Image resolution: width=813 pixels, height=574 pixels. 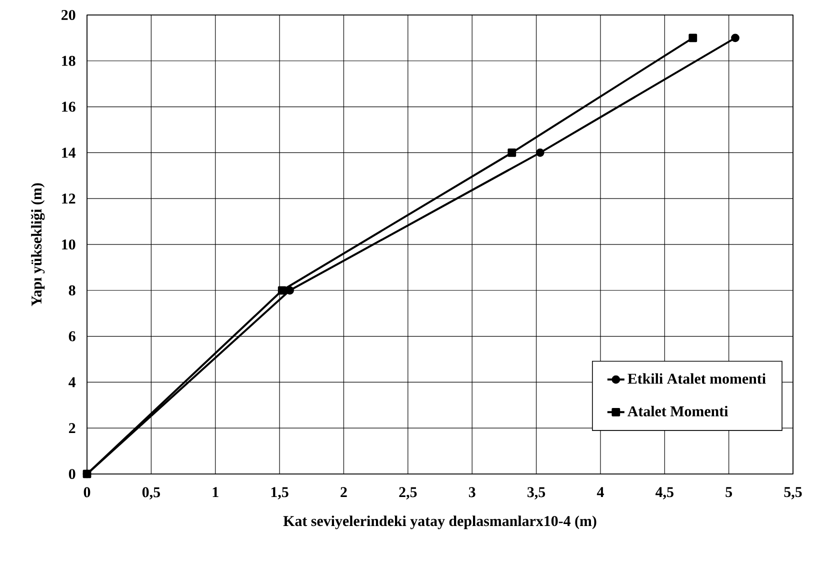 I want to click on x-tick-label: 0, so click(x=87, y=492).